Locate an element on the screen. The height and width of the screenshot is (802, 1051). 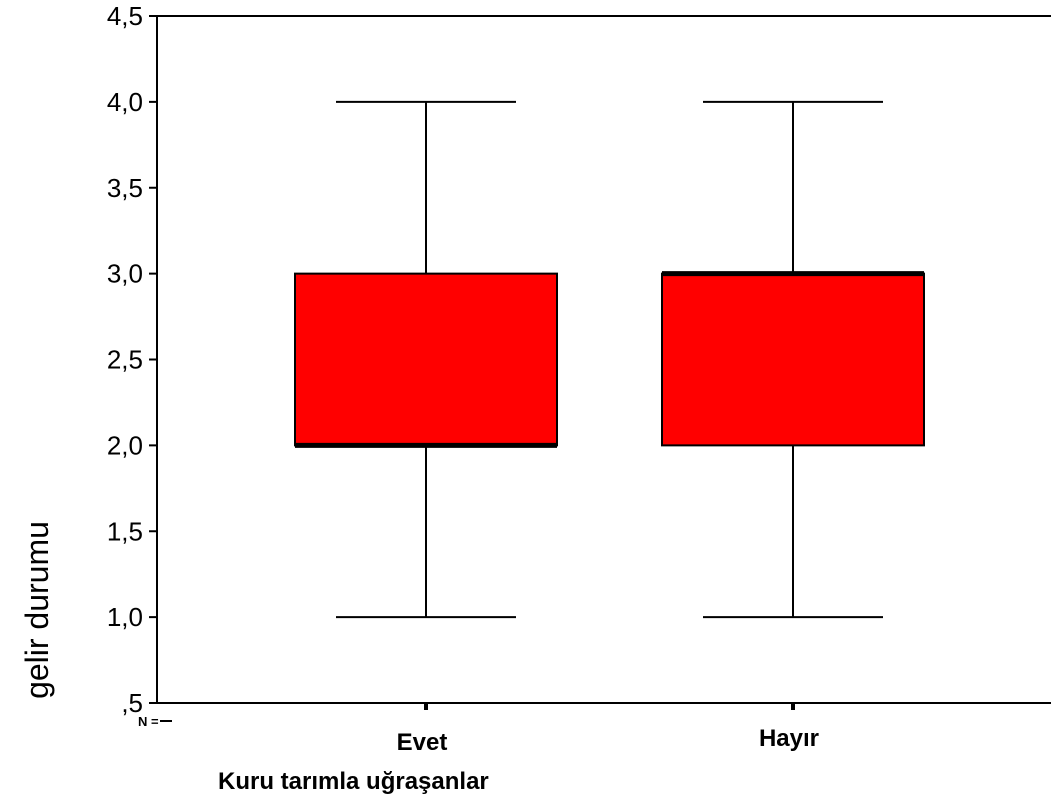
x-category-label: Hayır is located at coordinates (789, 738).